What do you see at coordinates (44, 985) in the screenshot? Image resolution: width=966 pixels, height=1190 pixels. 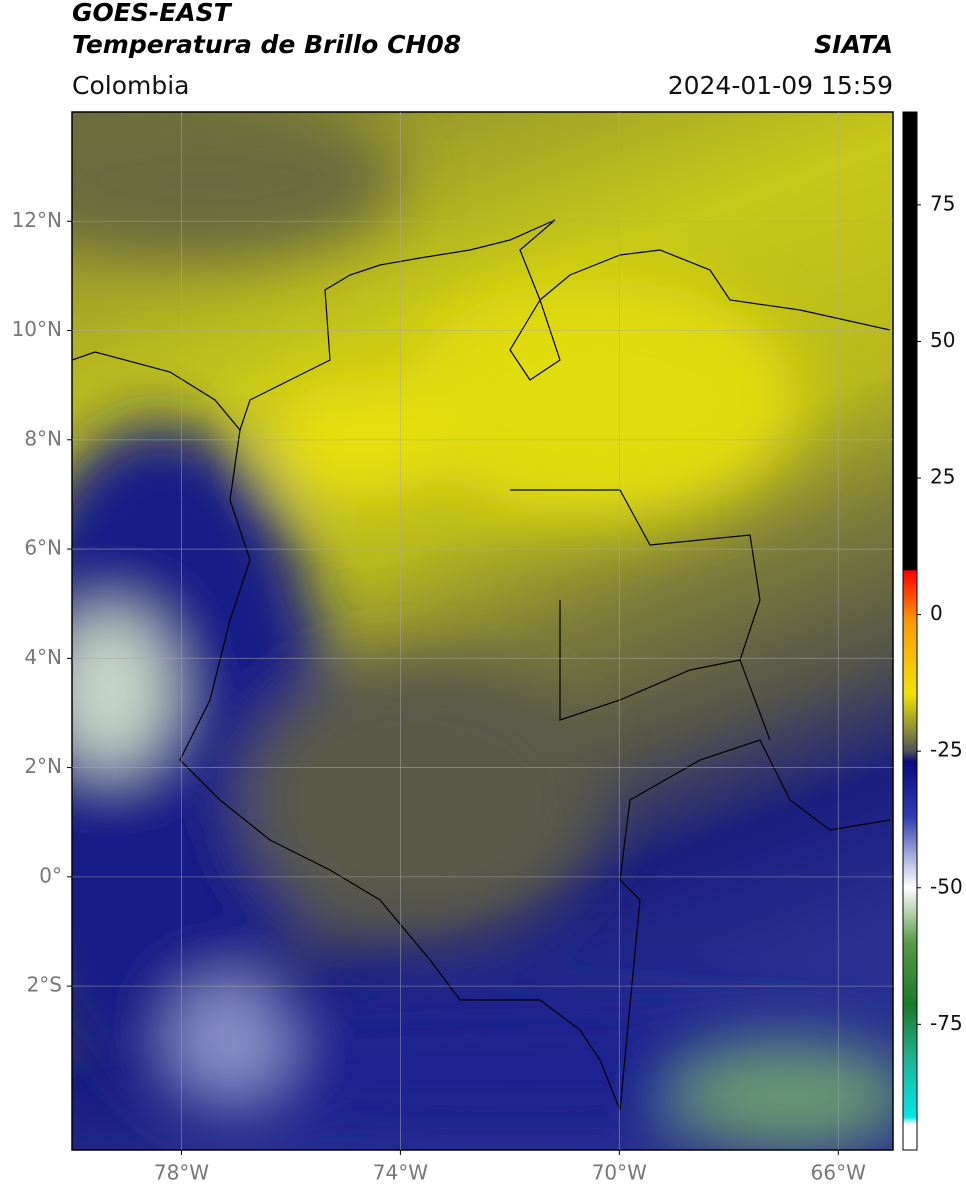 I see `y-tick-label: 2°S` at bounding box center [44, 985].